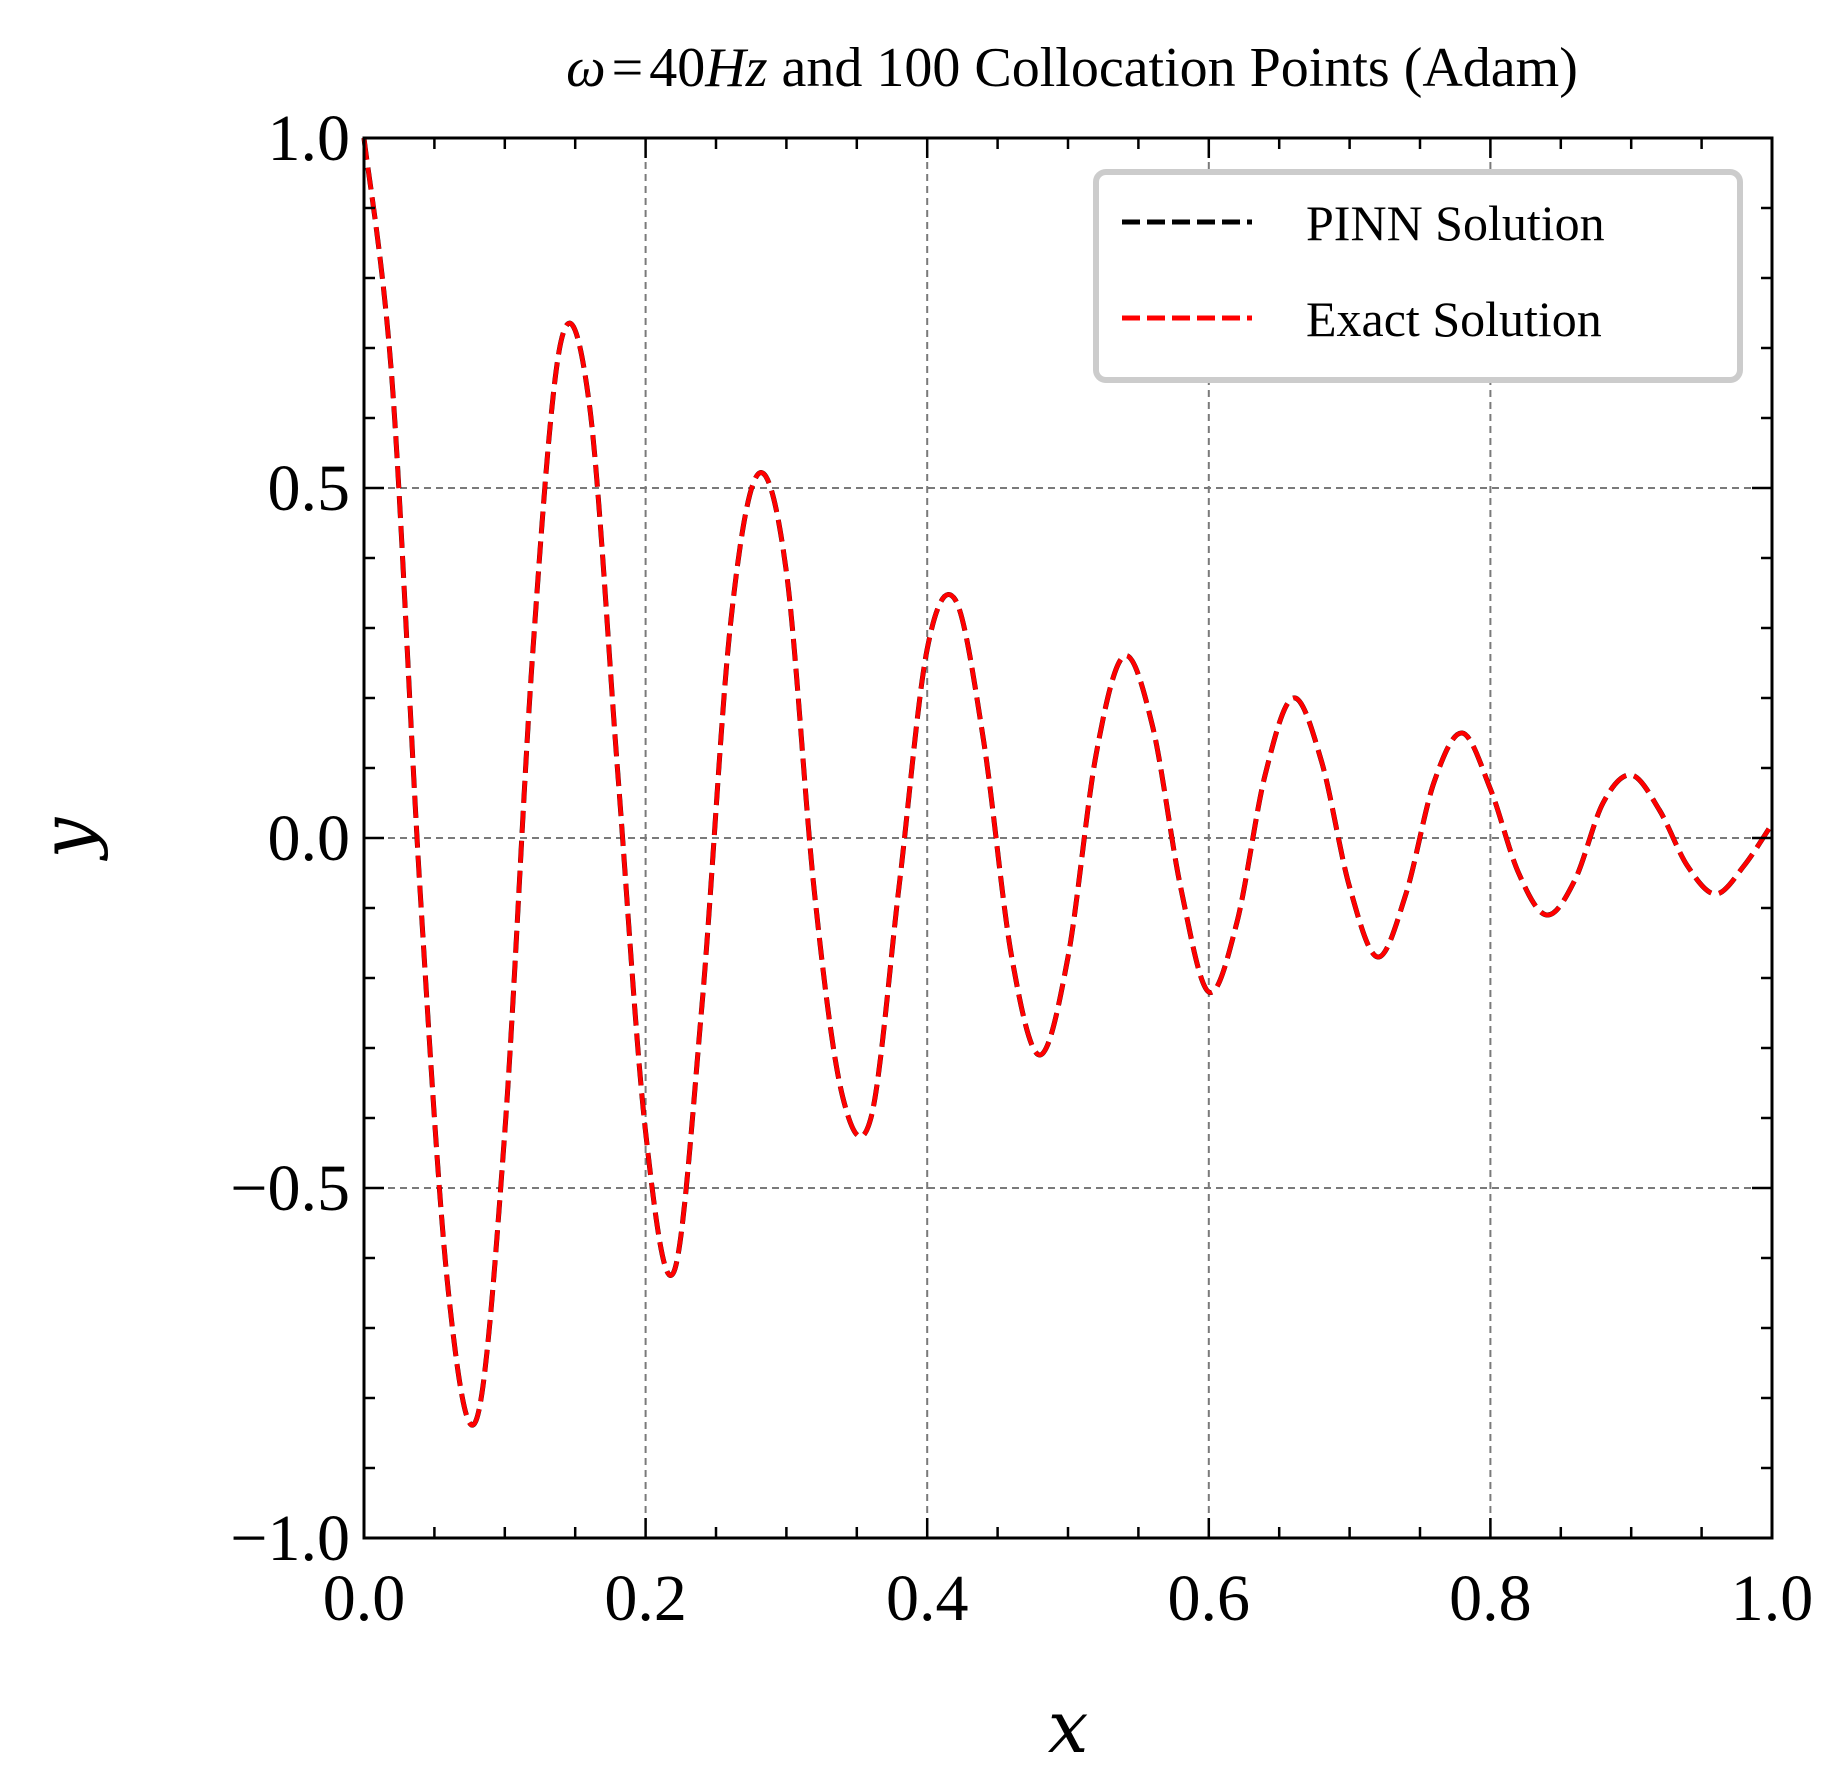 The image size is (1842, 1786). I want to click on y-tick-label: 0.5, so click(309, 488).